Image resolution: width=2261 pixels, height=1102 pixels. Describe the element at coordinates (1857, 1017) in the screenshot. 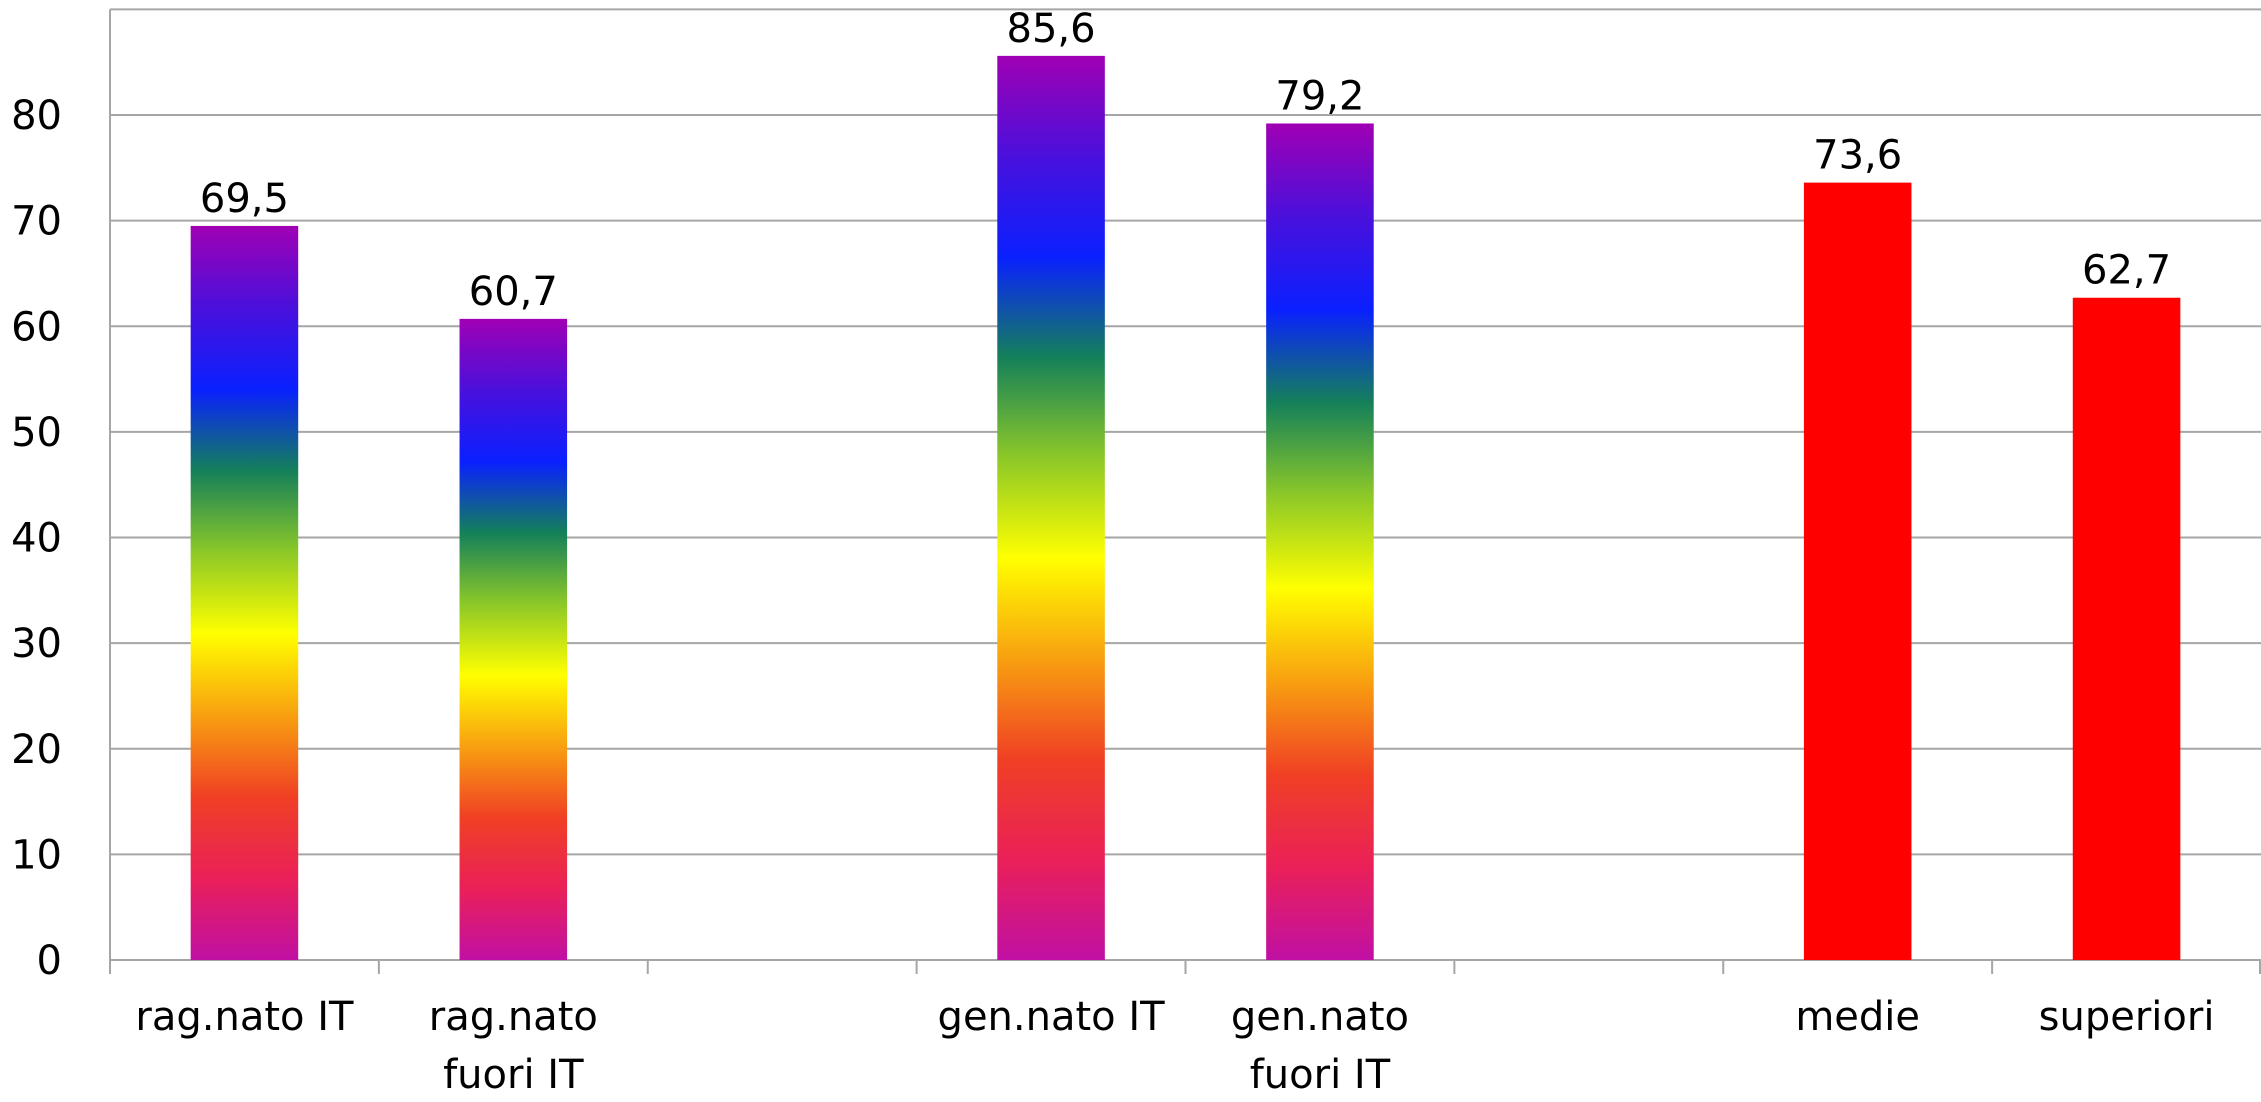

I see `x-tick-label: medie` at that location.